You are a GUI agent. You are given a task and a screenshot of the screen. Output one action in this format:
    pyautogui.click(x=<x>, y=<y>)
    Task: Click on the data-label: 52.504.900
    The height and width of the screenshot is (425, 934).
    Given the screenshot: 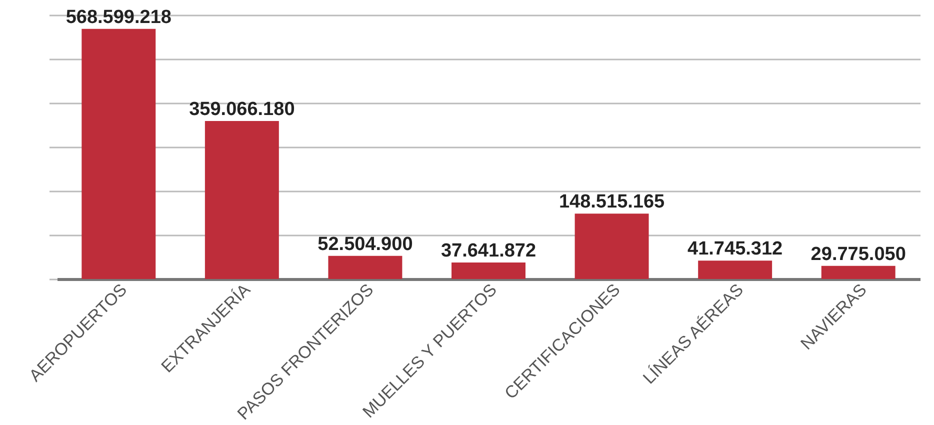 What is the action you would take?
    pyautogui.click(x=365, y=244)
    